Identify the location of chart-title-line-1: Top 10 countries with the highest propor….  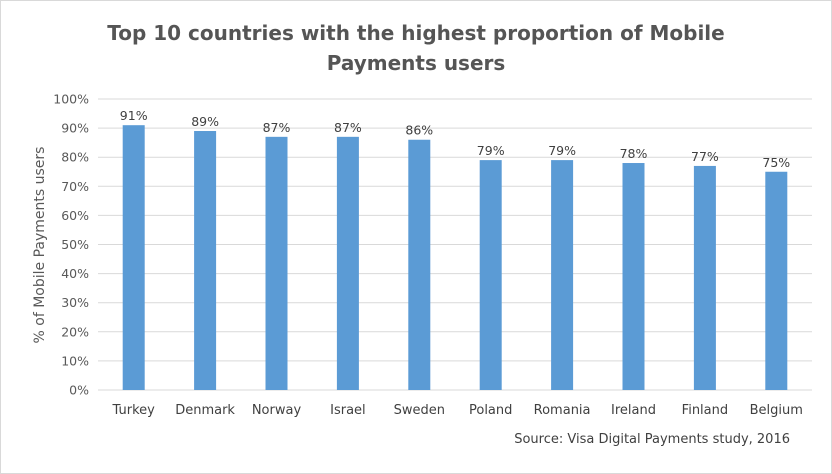
(416, 33).